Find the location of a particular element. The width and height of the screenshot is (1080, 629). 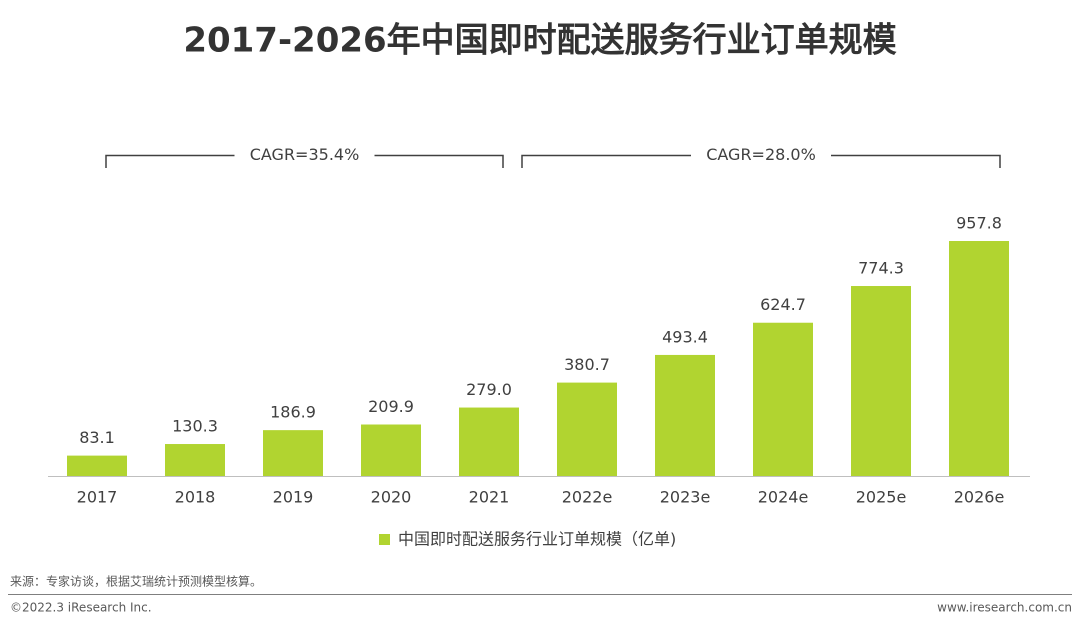

legend-swatch is located at coordinates (384, 539).